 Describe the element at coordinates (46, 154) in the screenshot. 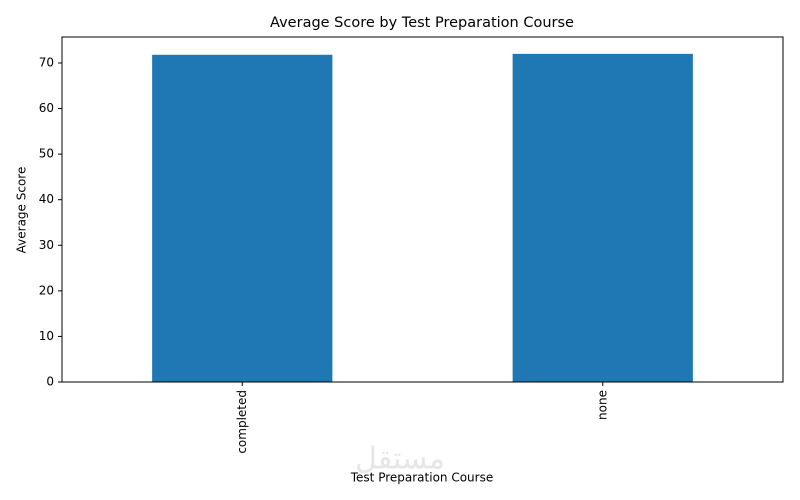

I see `y-tick-label: 50` at that location.